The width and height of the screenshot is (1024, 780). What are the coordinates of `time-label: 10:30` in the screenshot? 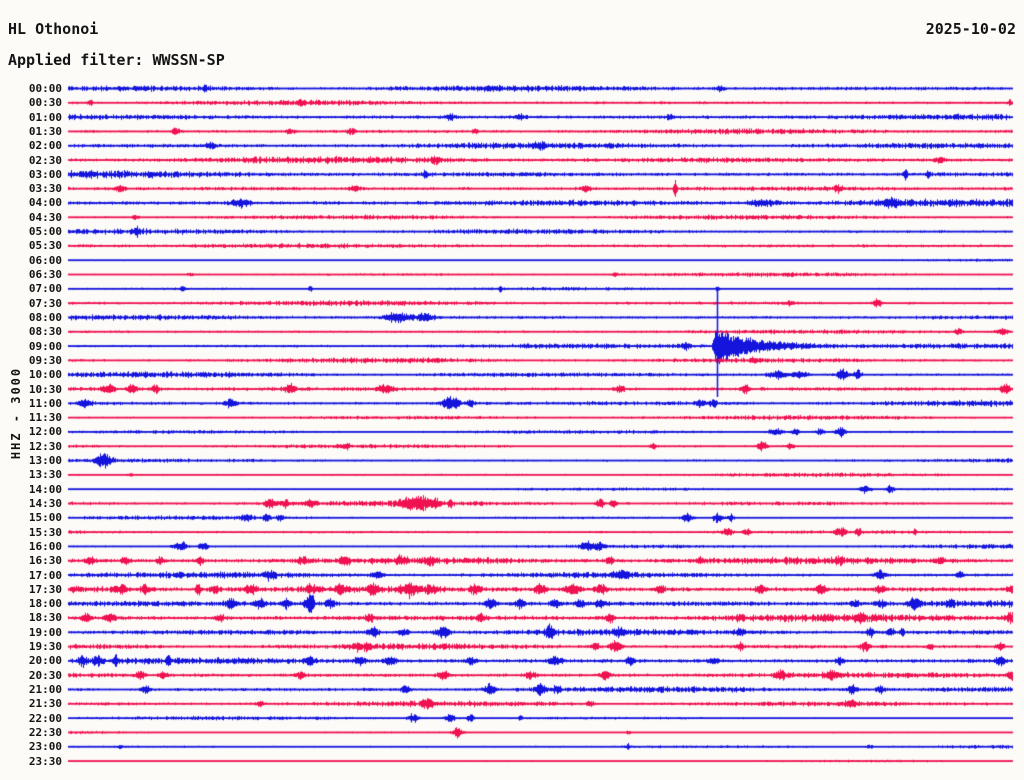 It's located at (45, 389).